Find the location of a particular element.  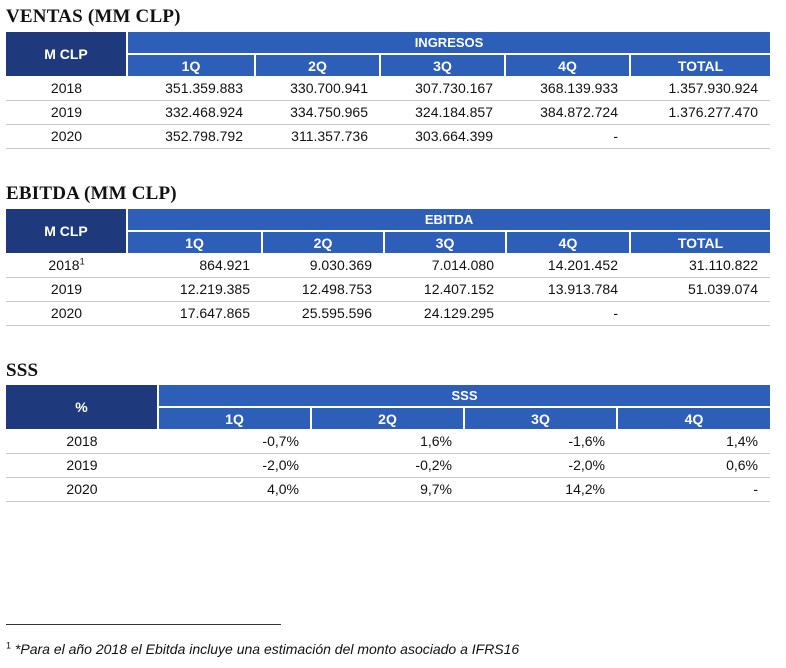

sss-group-header: SSS is located at coordinates (464, 396).